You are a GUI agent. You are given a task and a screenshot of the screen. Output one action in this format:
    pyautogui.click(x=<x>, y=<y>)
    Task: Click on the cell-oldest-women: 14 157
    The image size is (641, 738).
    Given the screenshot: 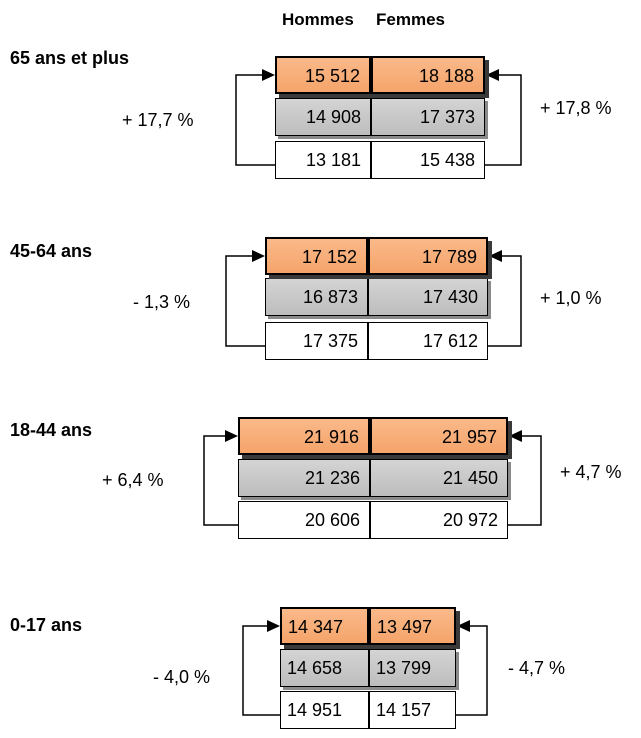 What is the action you would take?
    pyautogui.click(x=412, y=710)
    